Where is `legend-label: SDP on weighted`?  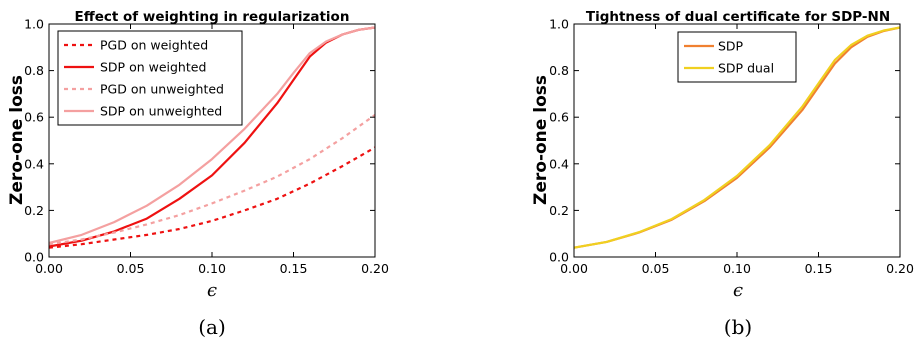 legend-label: SDP on weighted is located at coordinates (153, 67).